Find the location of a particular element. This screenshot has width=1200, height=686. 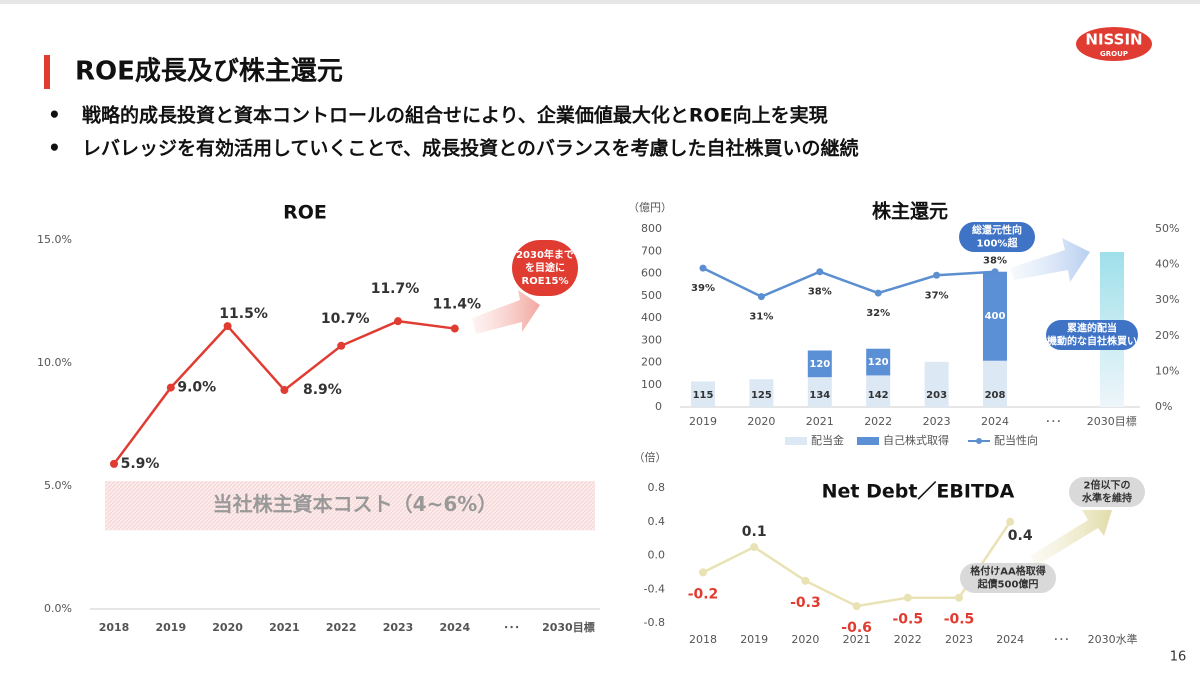

annotation-text: ROE15% is located at coordinates (545, 281).